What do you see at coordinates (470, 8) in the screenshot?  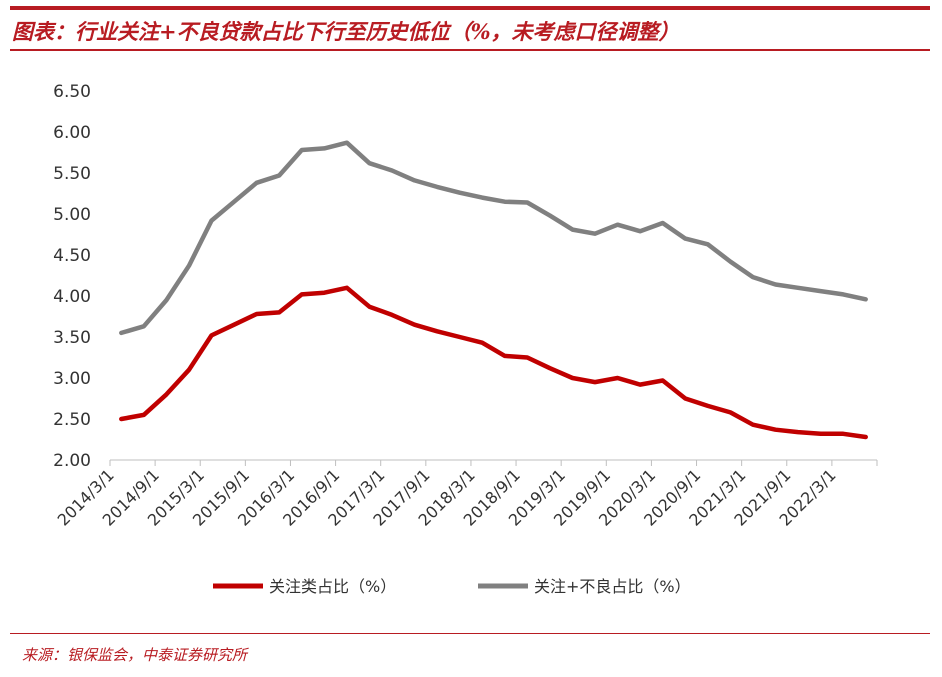 I see `top-rule` at bounding box center [470, 8].